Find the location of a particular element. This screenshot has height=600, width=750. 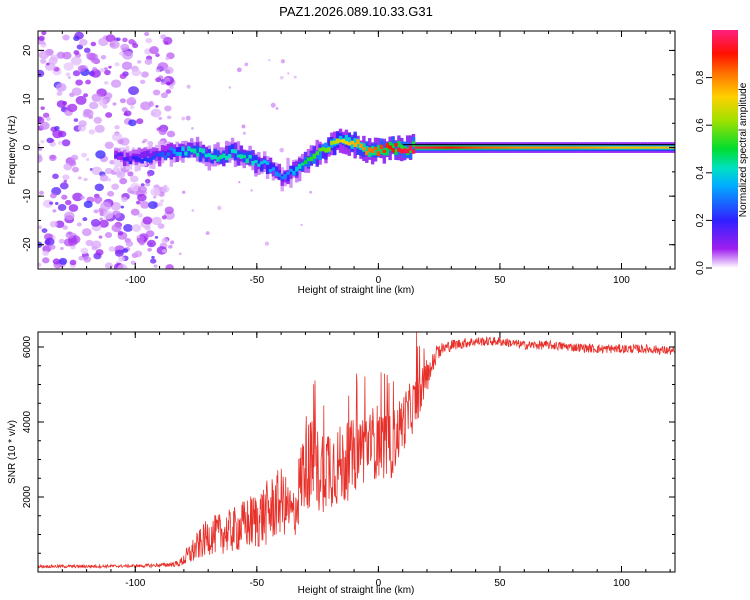

x-tick-label: -100 is located at coordinates (135, 583).